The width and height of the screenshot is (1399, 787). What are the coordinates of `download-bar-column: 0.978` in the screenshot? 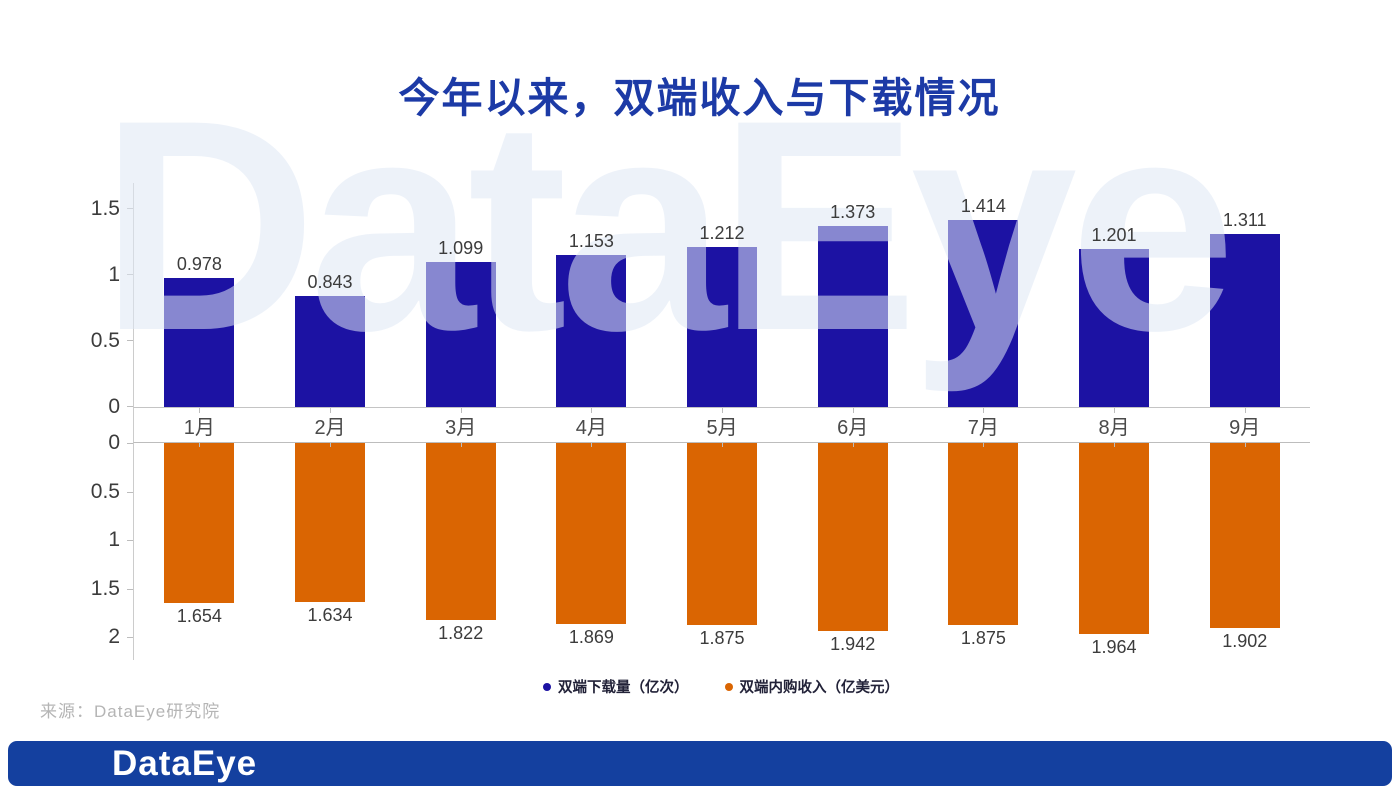 It's located at (199, 295).